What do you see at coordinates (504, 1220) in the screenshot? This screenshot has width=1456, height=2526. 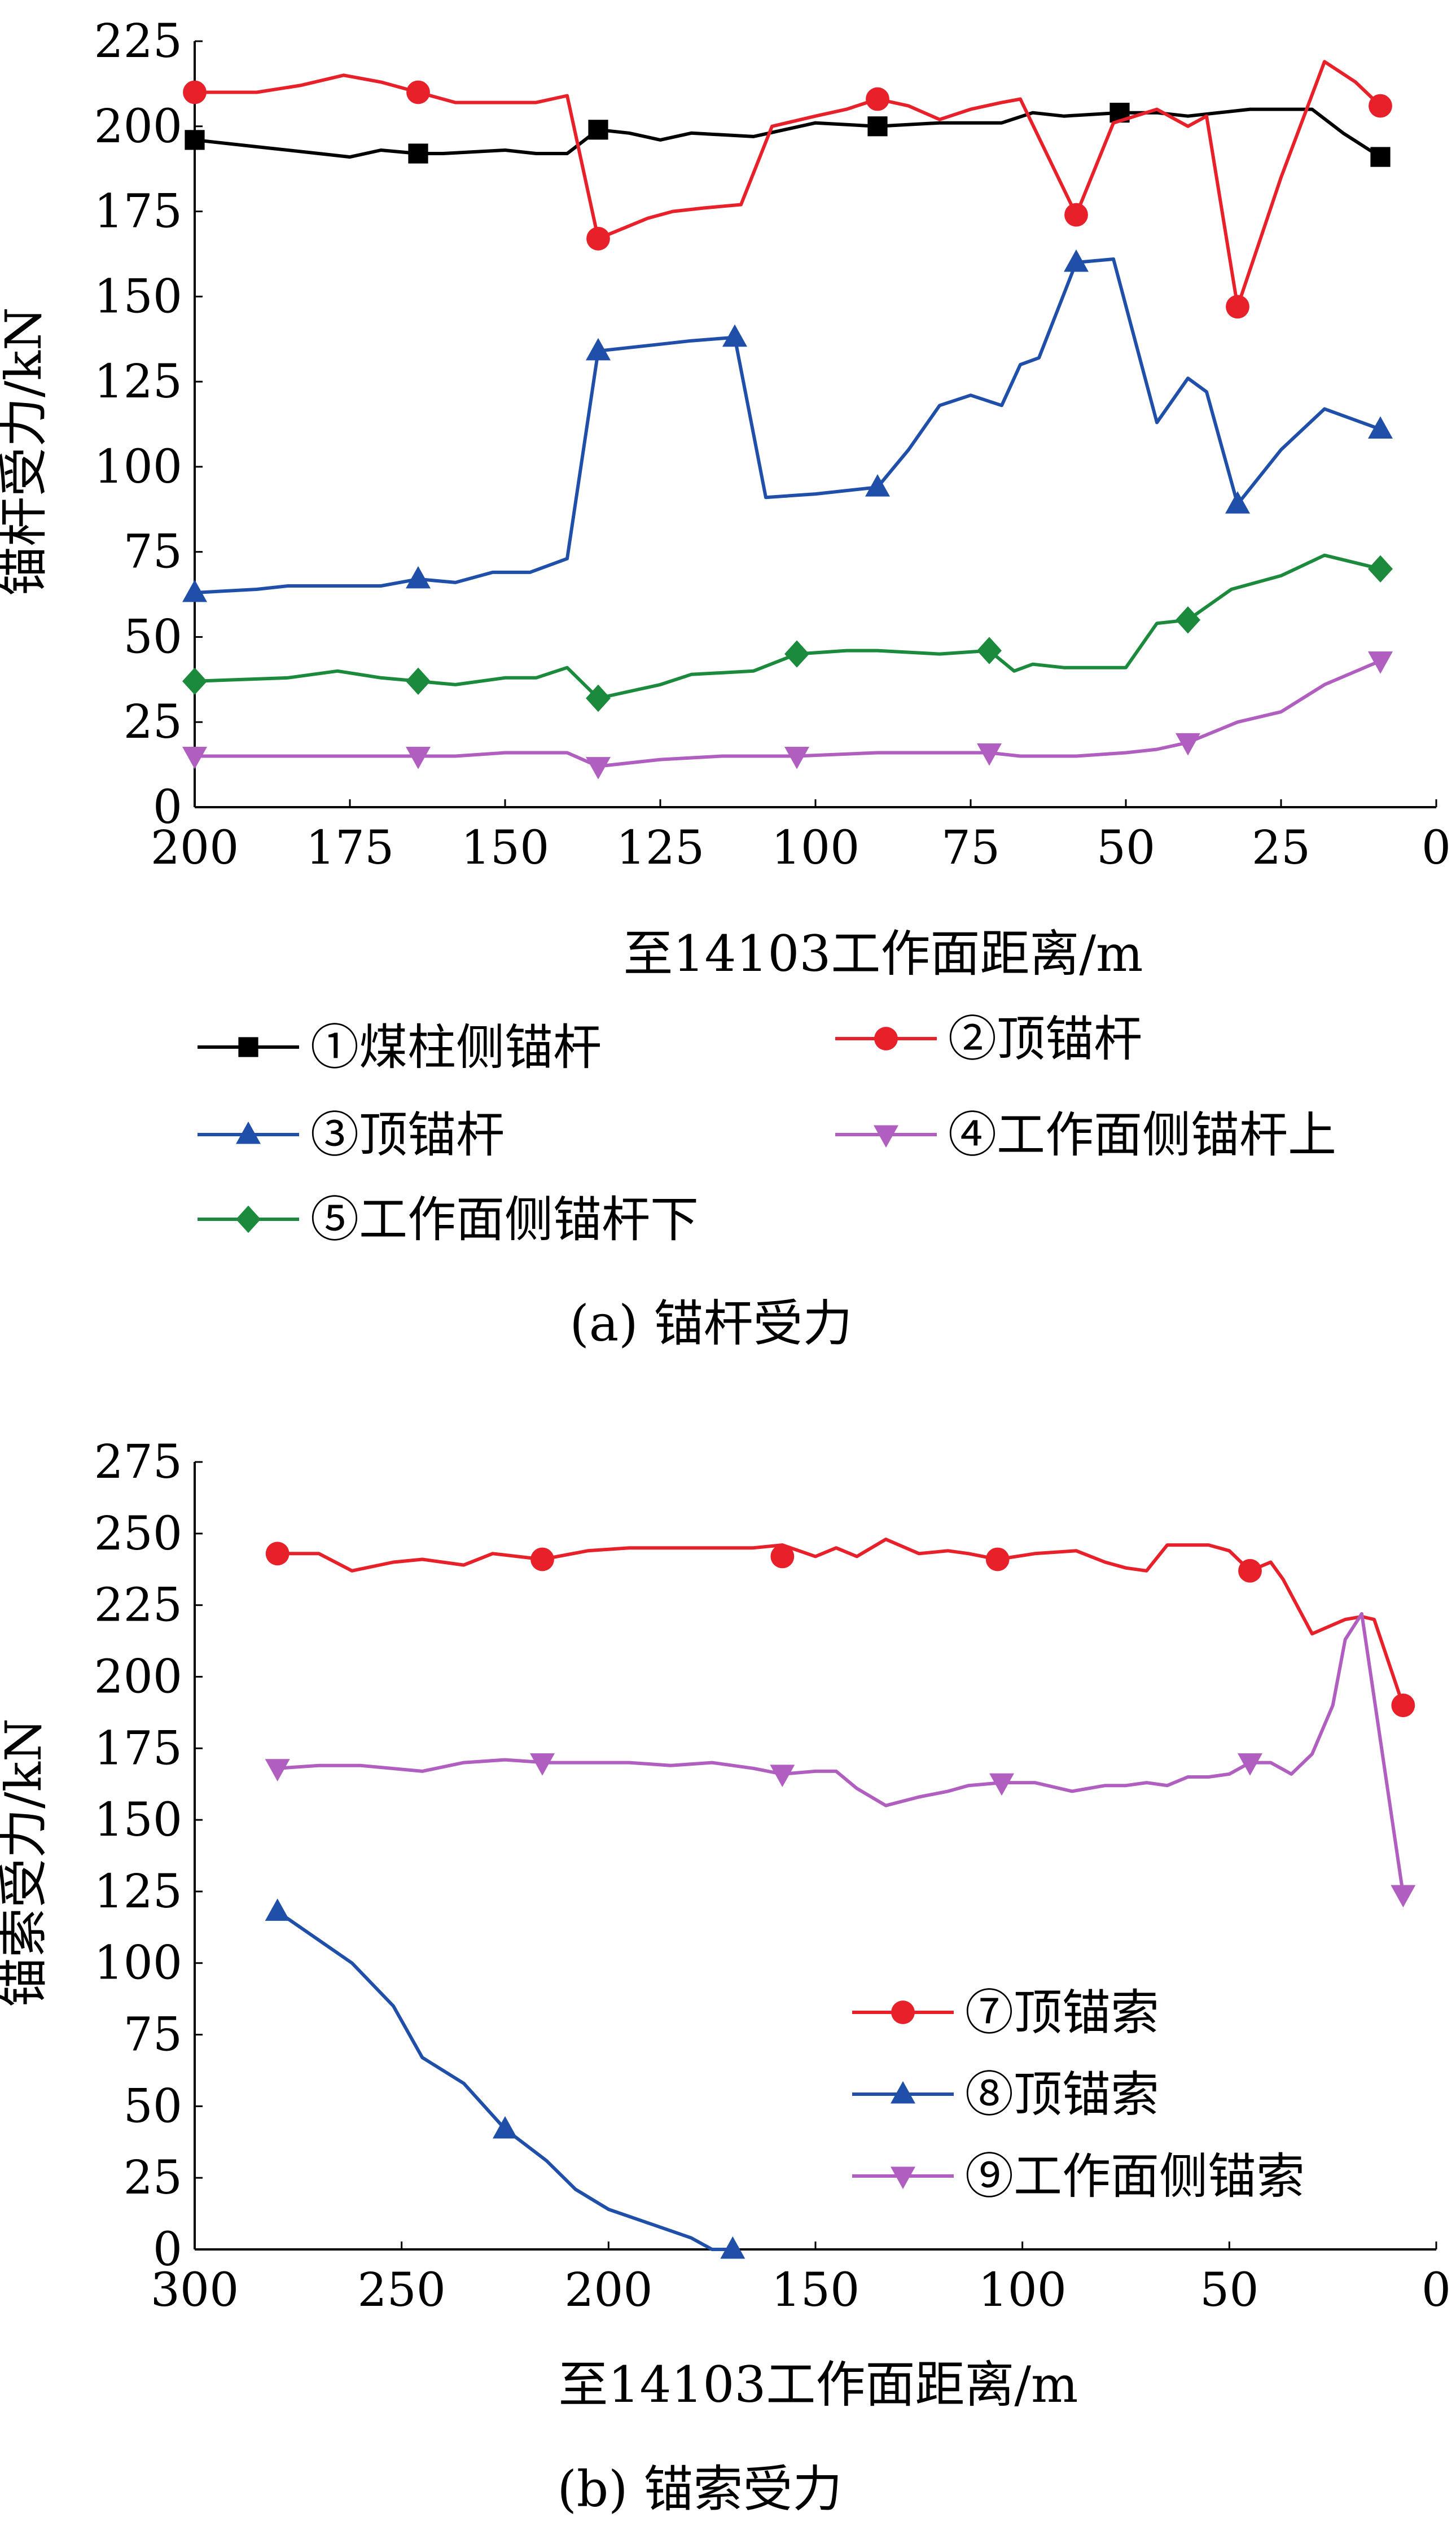 I see `legend-label-5: ⑤工作面侧锚杆下` at bounding box center [504, 1220].